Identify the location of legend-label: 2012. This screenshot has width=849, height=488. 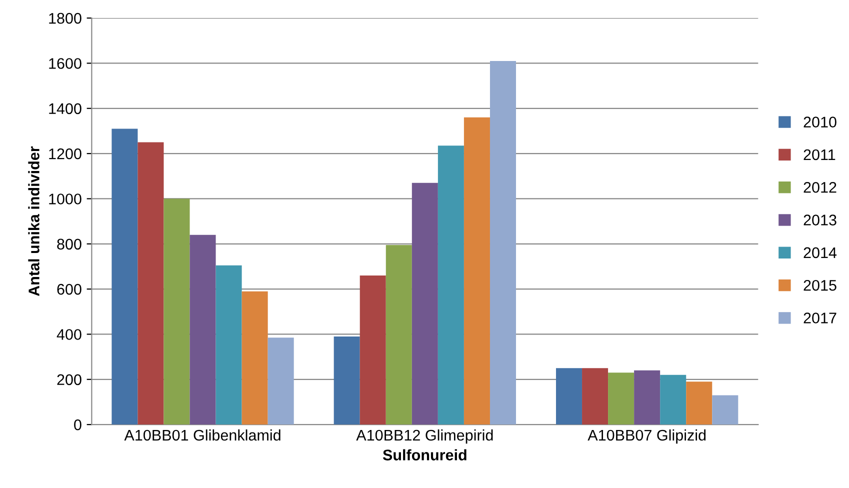
(820, 187).